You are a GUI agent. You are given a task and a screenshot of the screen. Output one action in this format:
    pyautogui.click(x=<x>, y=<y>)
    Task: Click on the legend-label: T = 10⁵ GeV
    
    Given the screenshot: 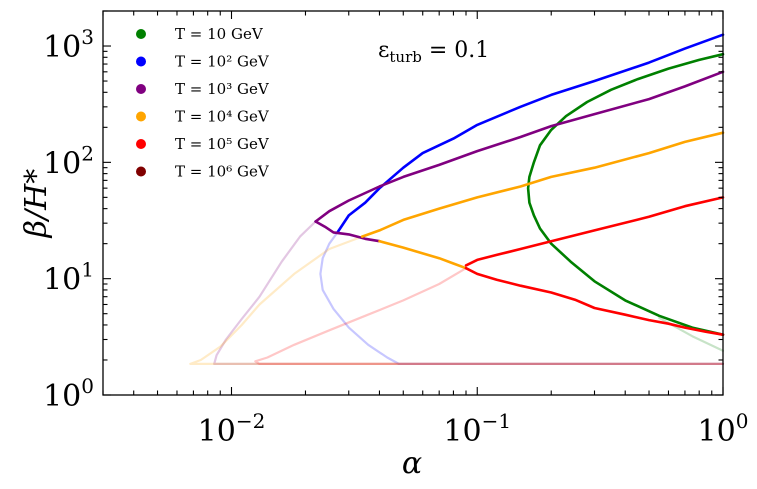 What is the action you would take?
    pyautogui.click(x=222, y=144)
    